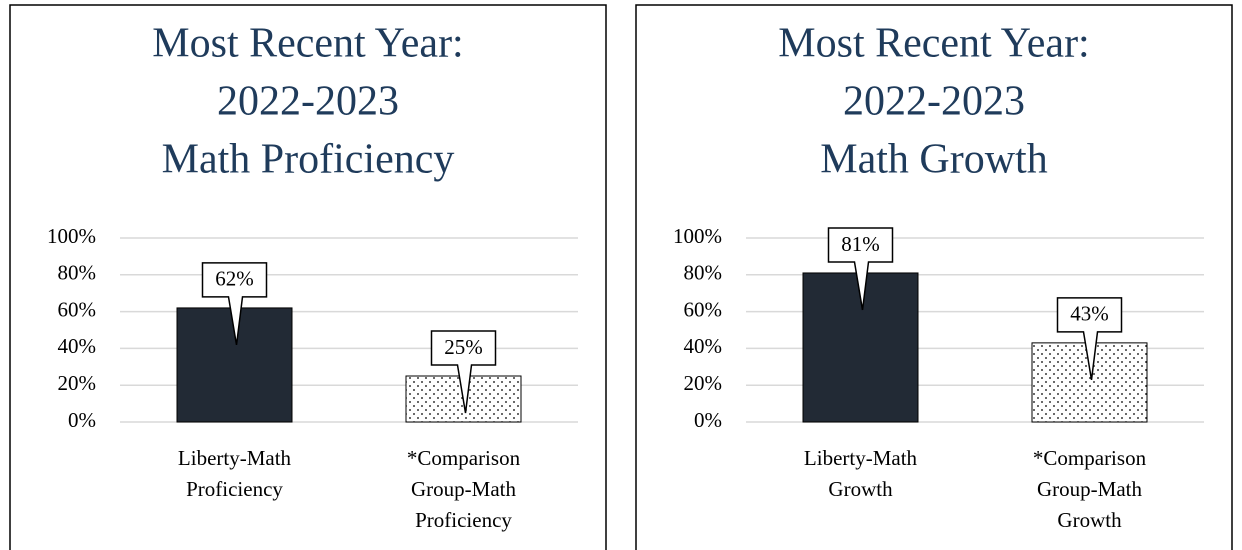 Image resolution: width=1242 pixels, height=550 pixels. I want to click on data-label: 62%, so click(234, 279).